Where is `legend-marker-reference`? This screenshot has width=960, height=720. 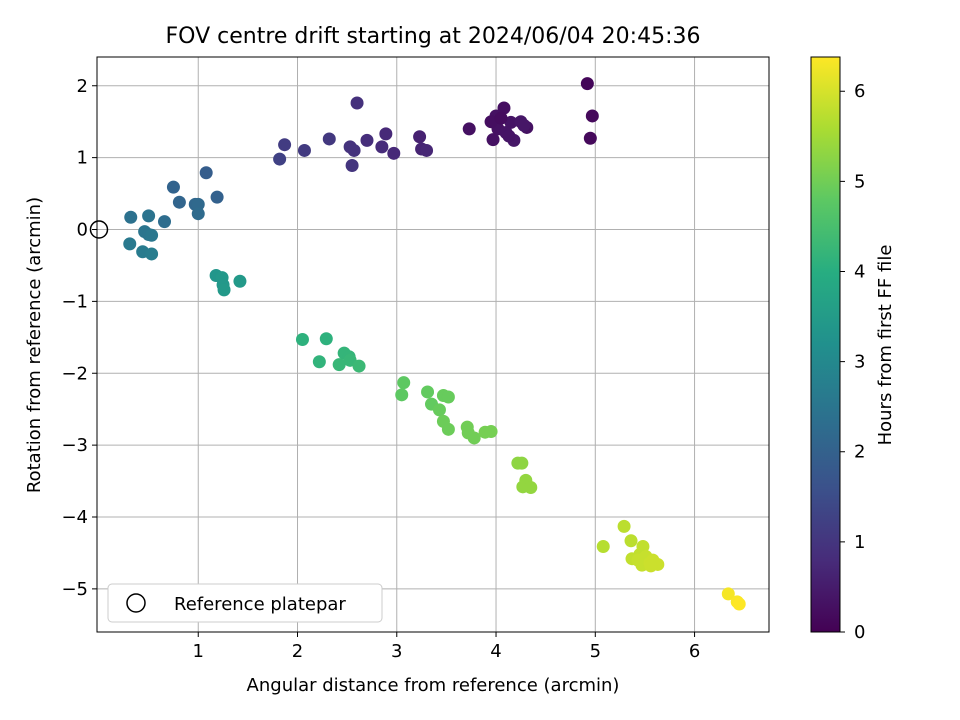 legend-marker-reference is located at coordinates (136, 603).